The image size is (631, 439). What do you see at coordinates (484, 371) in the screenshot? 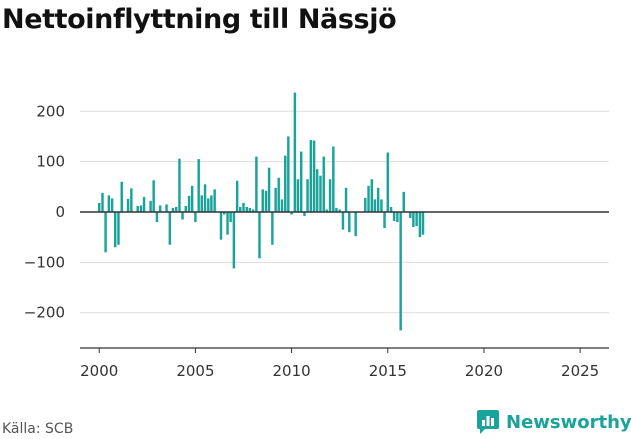
I see `x-tick-label: 2020` at bounding box center [484, 371].